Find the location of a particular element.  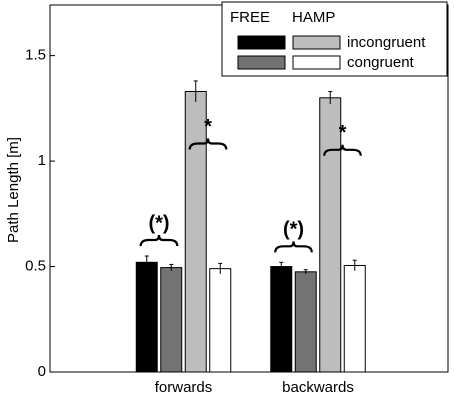

y-tick-label: 0.5 is located at coordinates (35, 266).